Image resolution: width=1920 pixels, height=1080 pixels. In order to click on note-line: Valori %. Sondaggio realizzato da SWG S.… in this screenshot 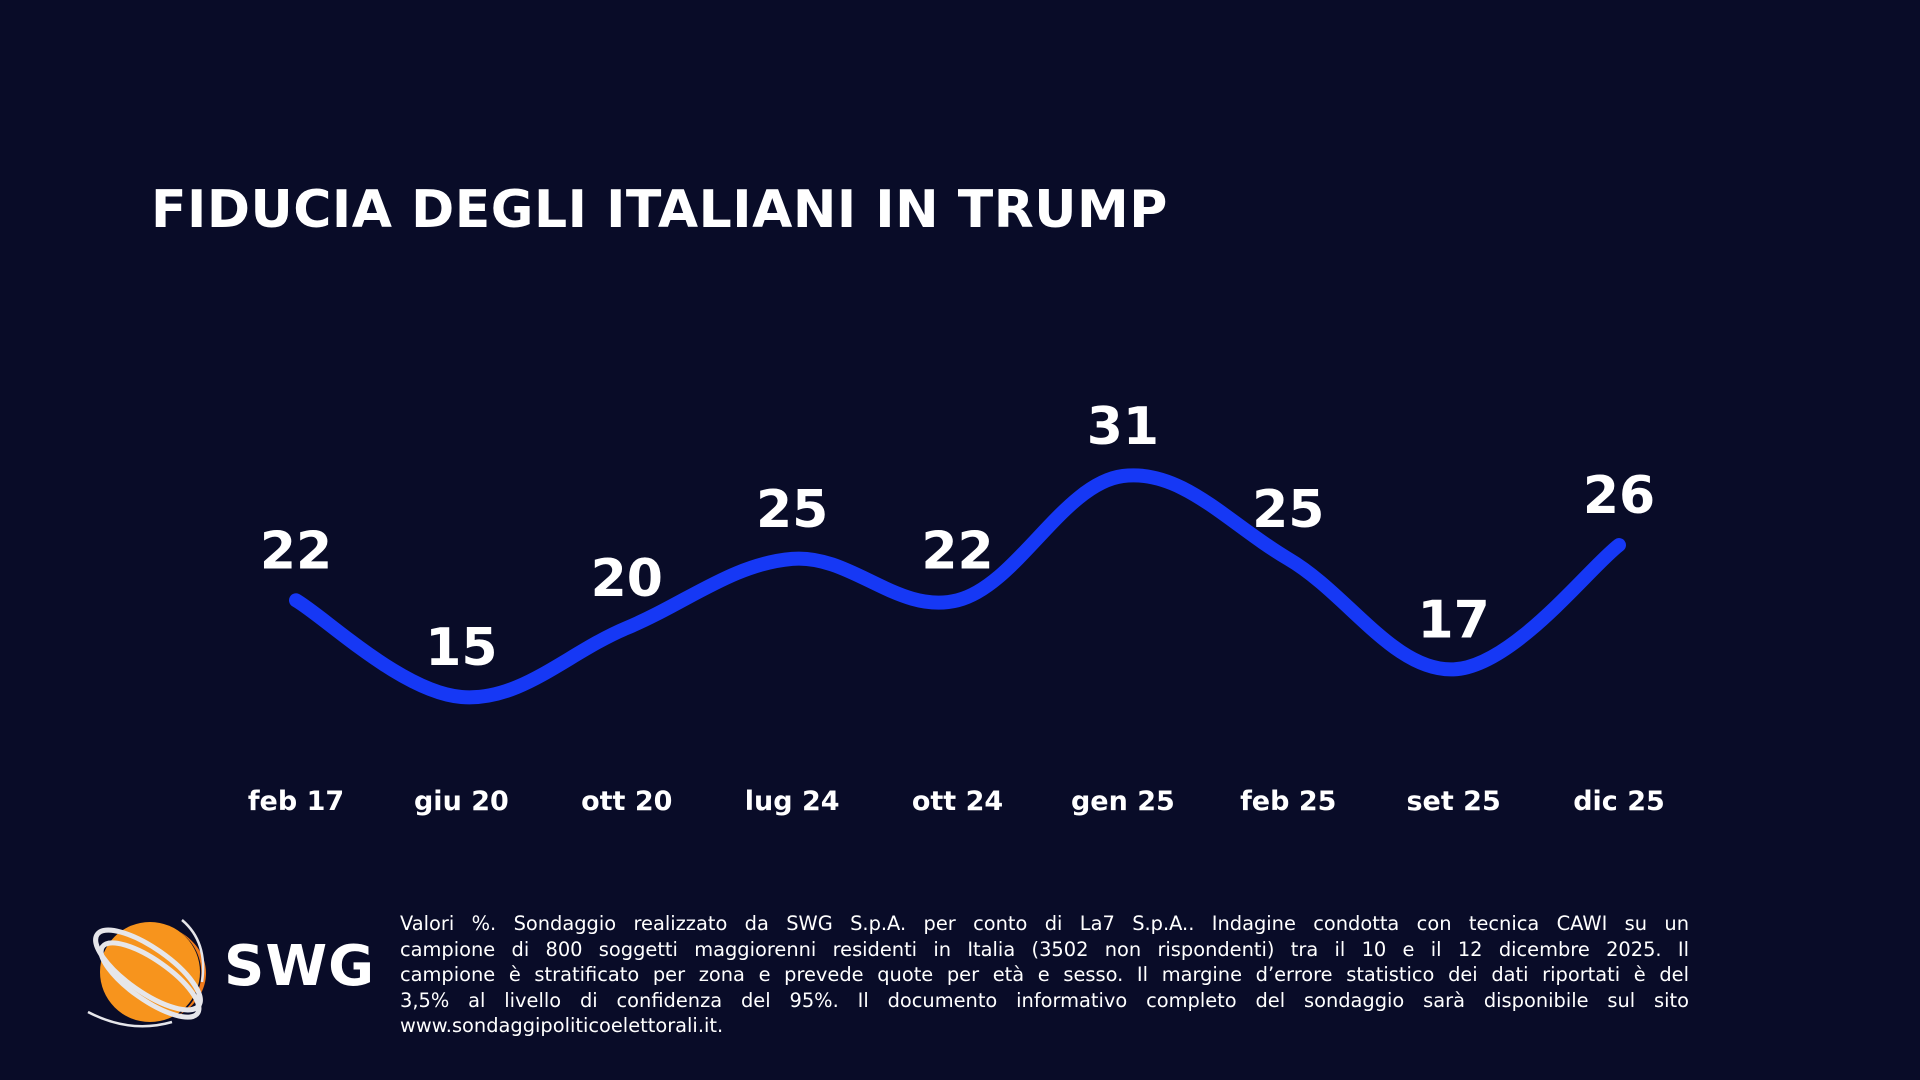, I will do `click(1044, 923)`.